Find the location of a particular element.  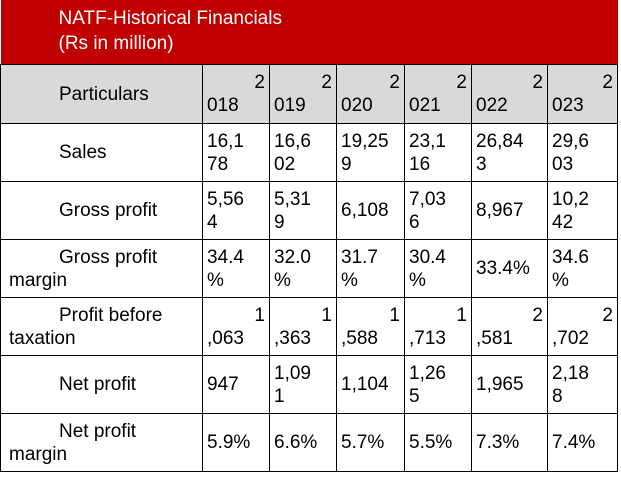

value-cell: 5.9% is located at coordinates (236, 442).